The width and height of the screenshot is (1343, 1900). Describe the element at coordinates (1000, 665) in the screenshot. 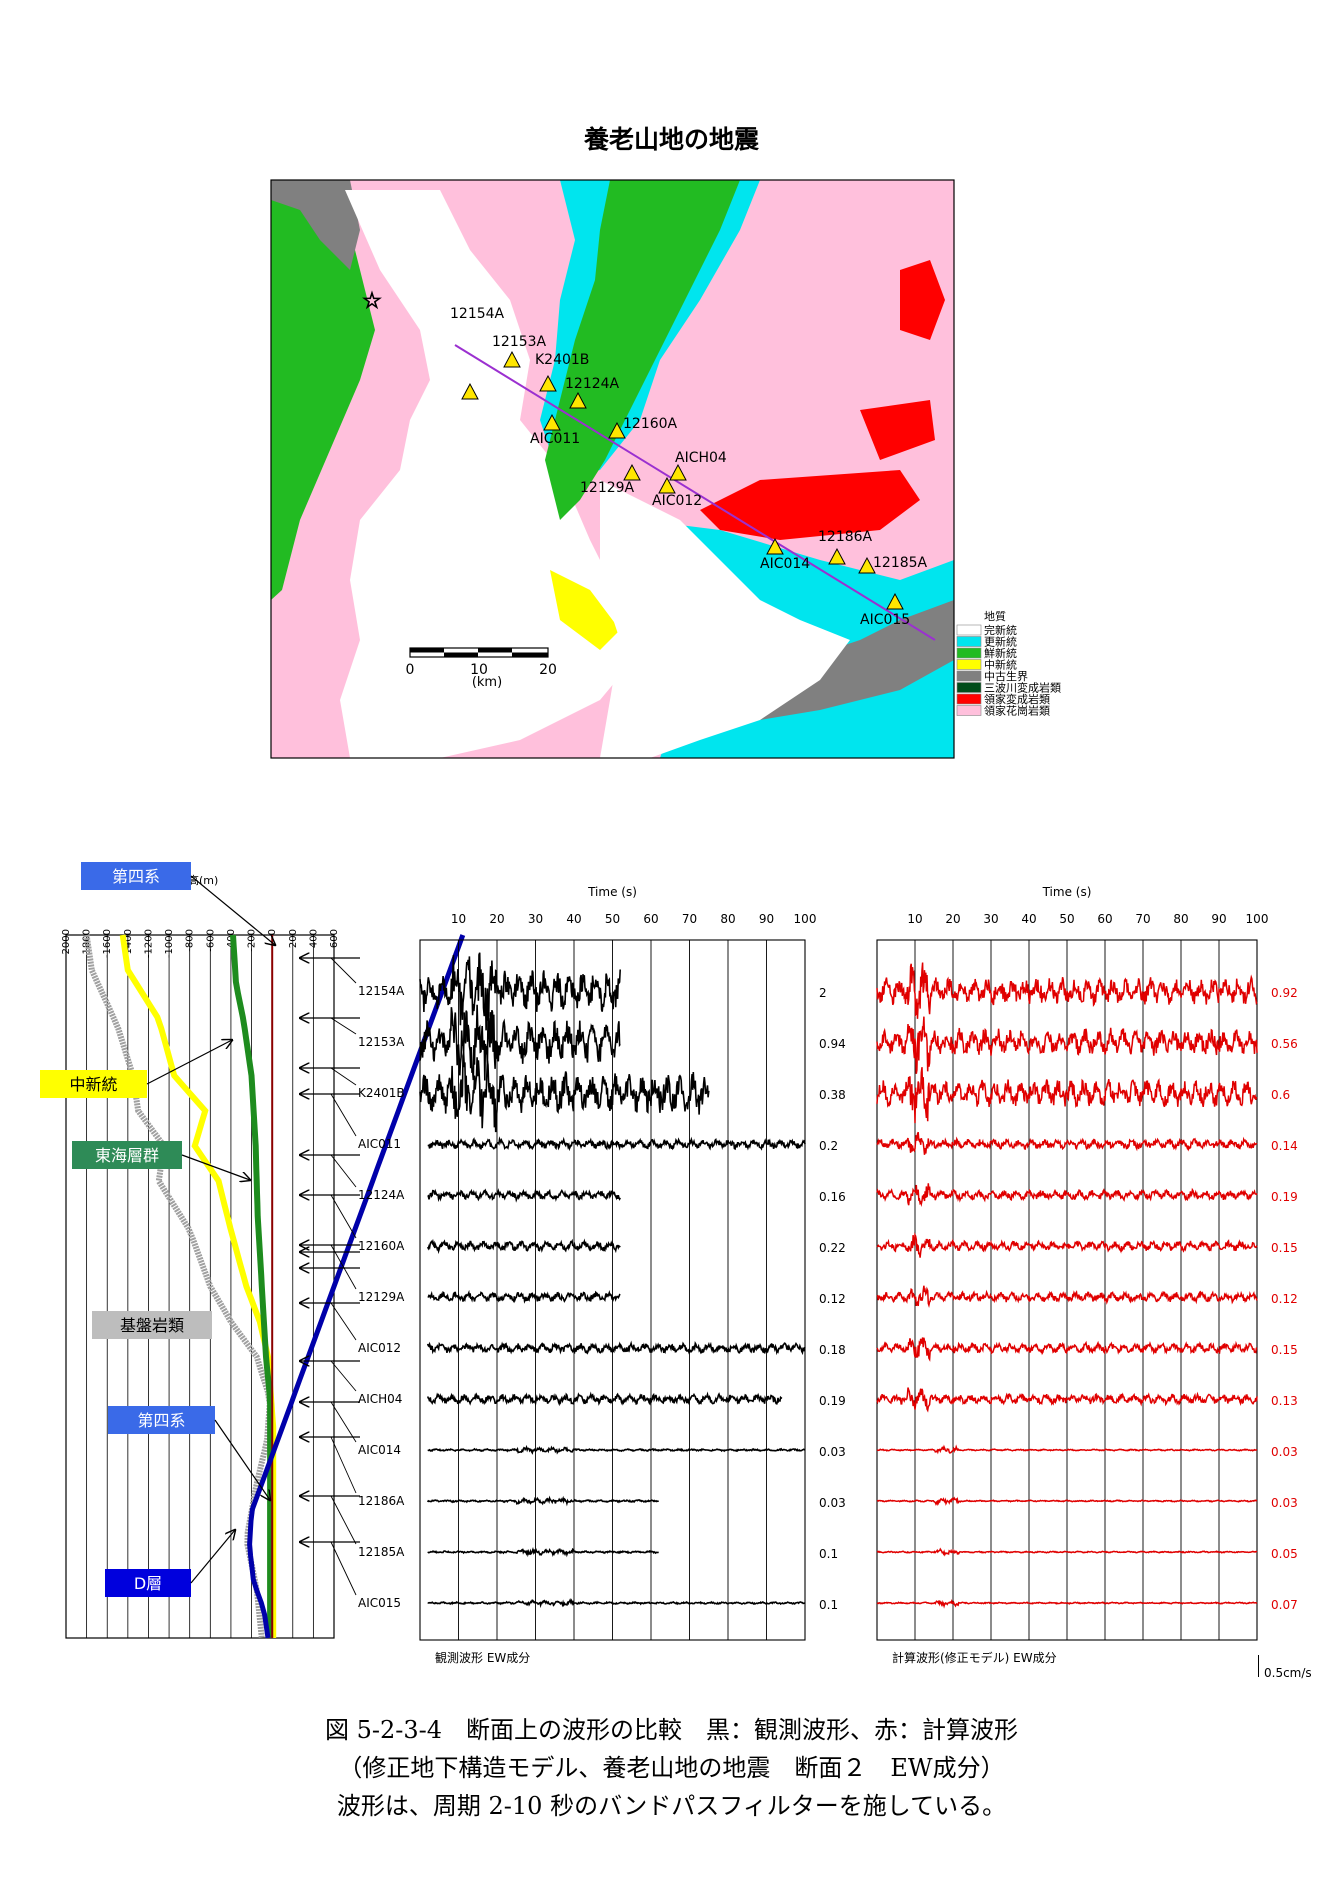

I see `legend-label: 中新統` at that location.